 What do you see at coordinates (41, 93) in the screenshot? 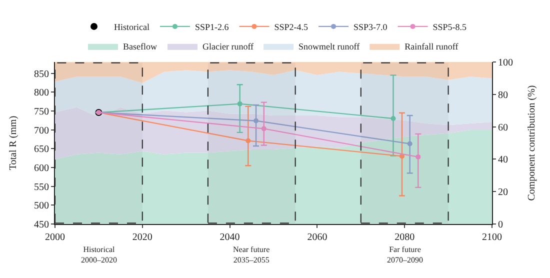
I see `y-tick-label: 800` at bounding box center [41, 93].